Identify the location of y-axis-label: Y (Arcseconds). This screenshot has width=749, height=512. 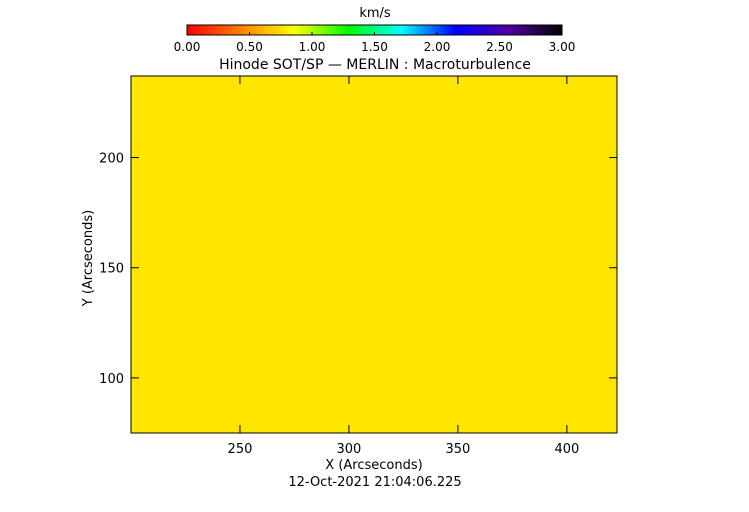
(88, 258).